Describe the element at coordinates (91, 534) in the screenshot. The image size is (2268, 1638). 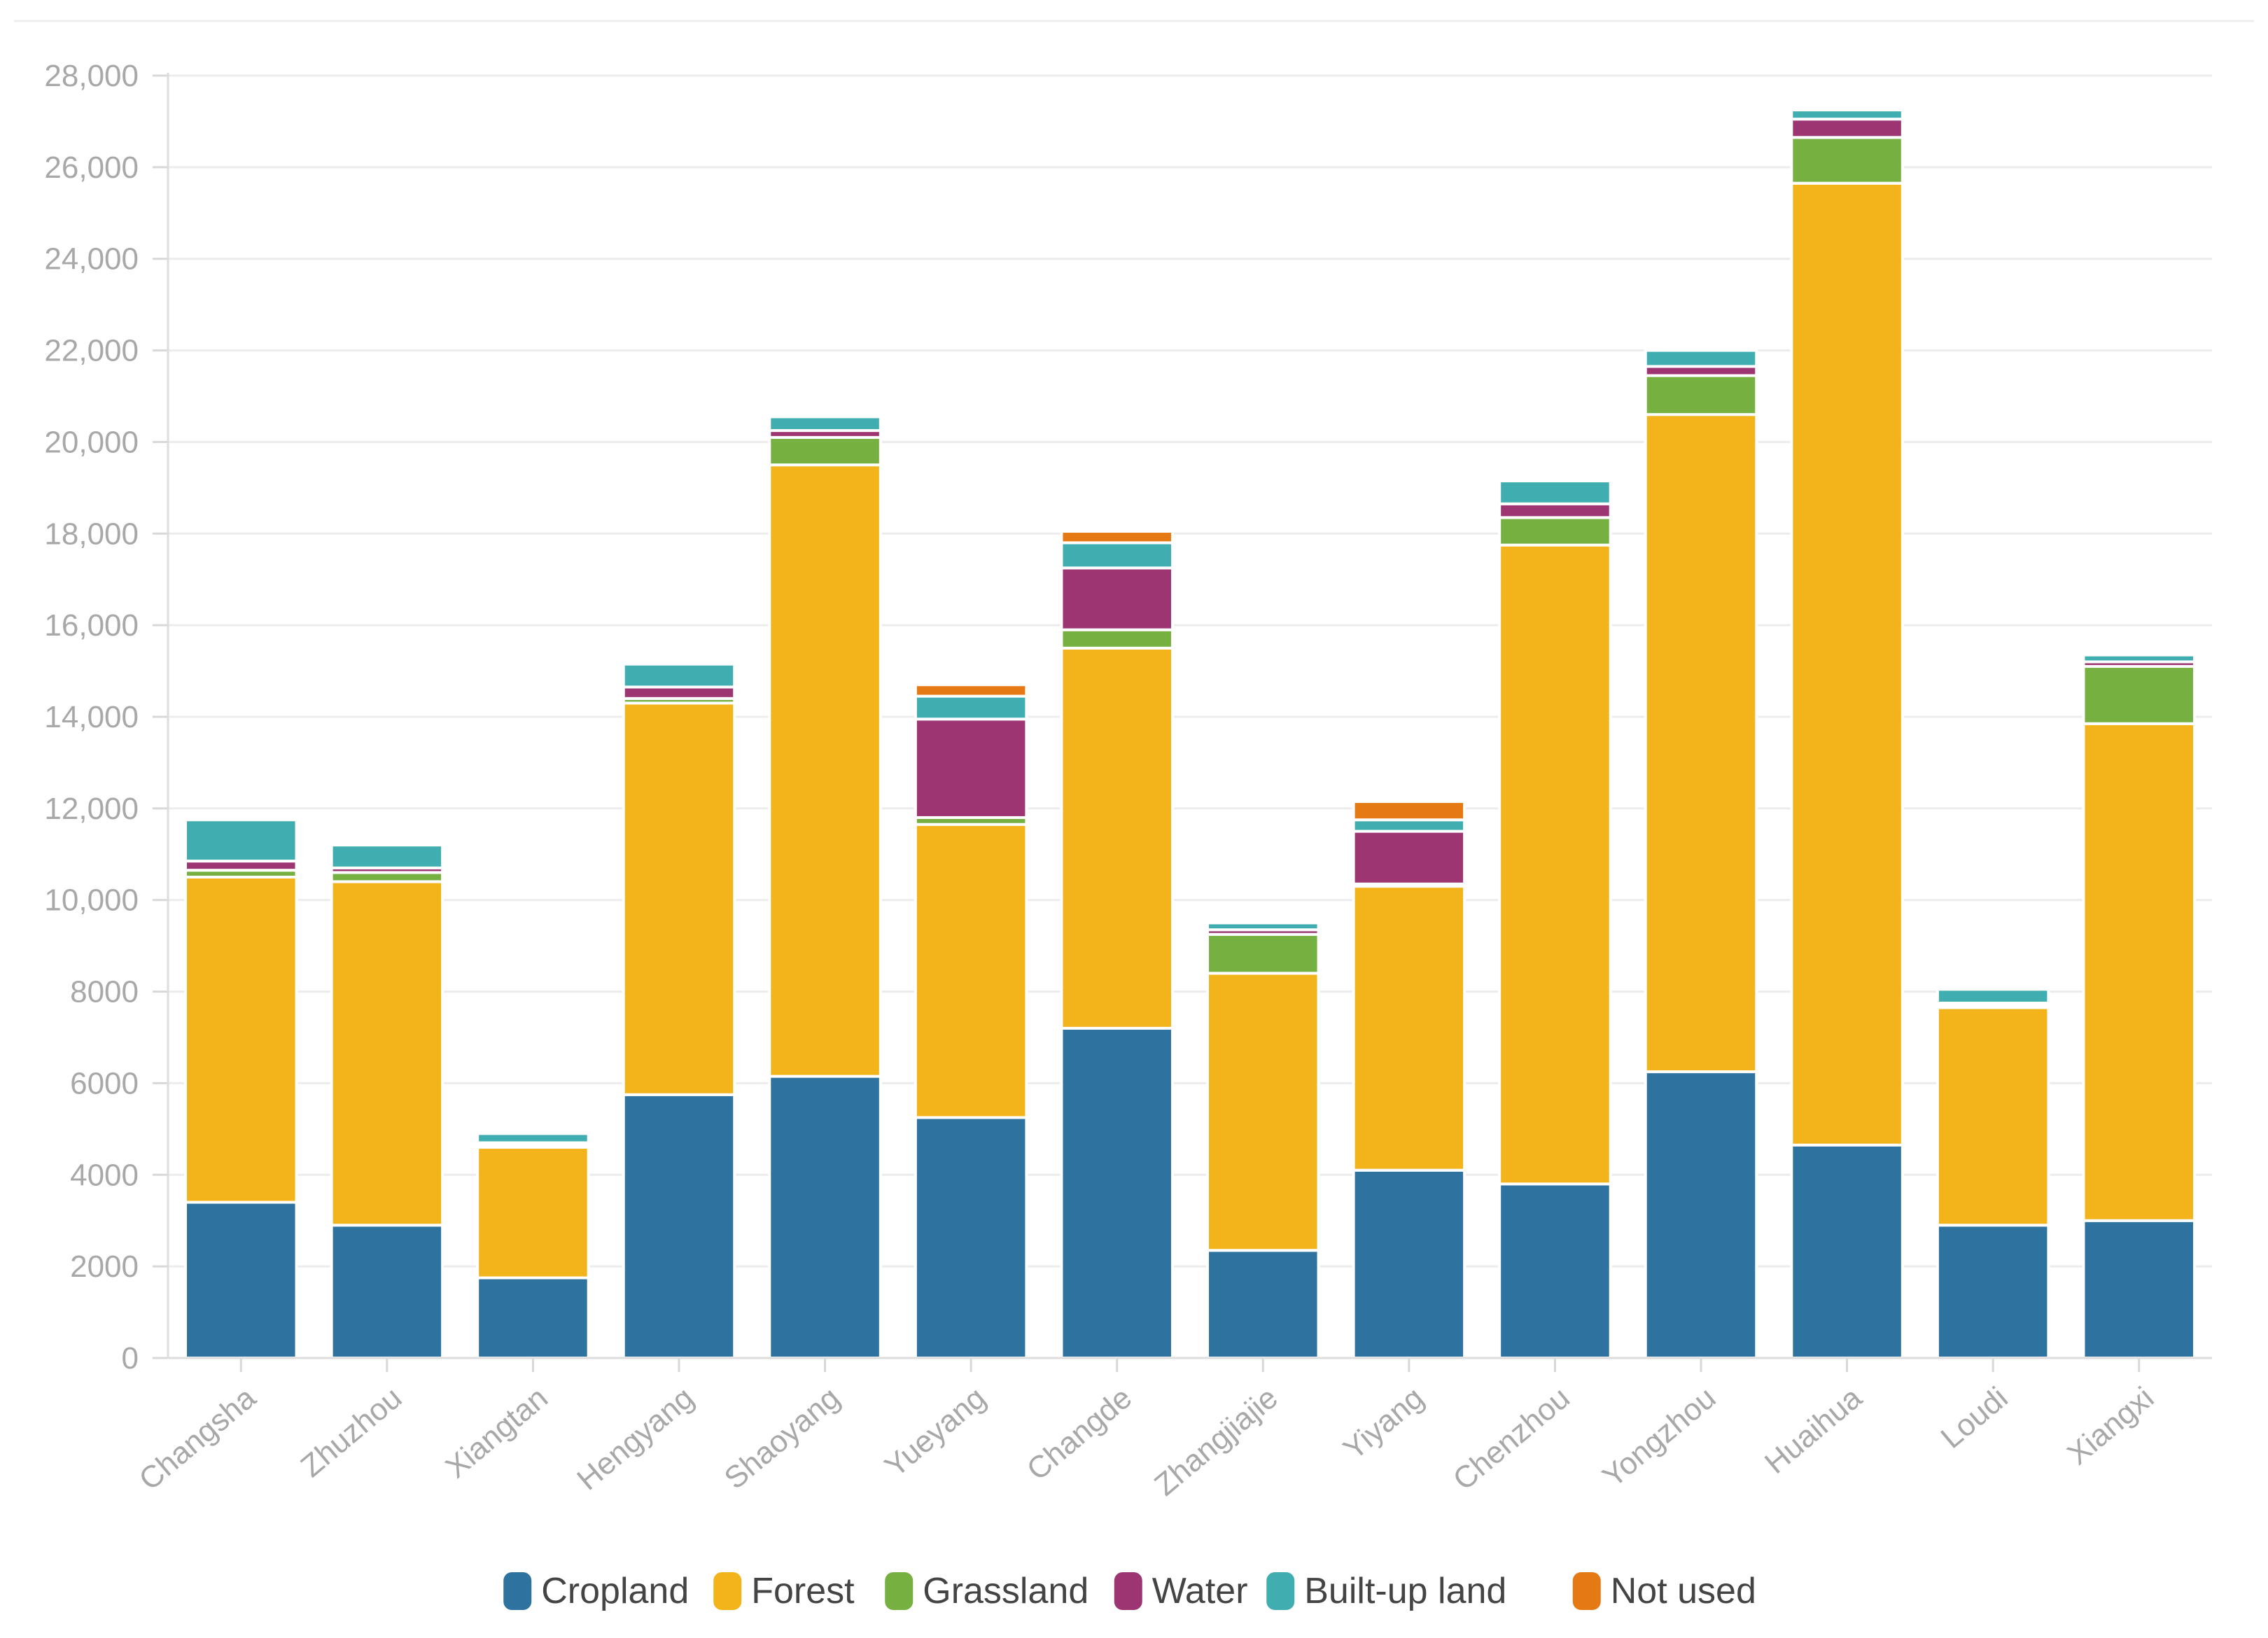
I see `y-tick-label: 18,000` at that location.